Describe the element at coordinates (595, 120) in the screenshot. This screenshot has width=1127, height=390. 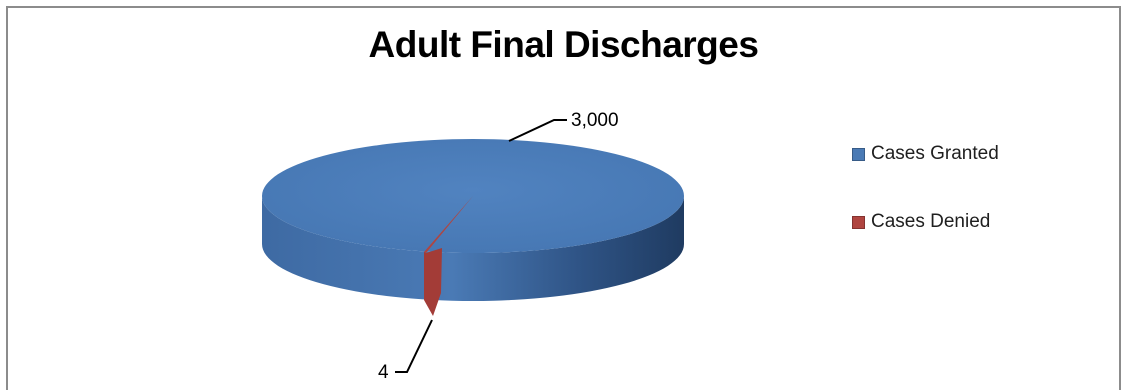
I see `data-label-granted: 3,000` at that location.